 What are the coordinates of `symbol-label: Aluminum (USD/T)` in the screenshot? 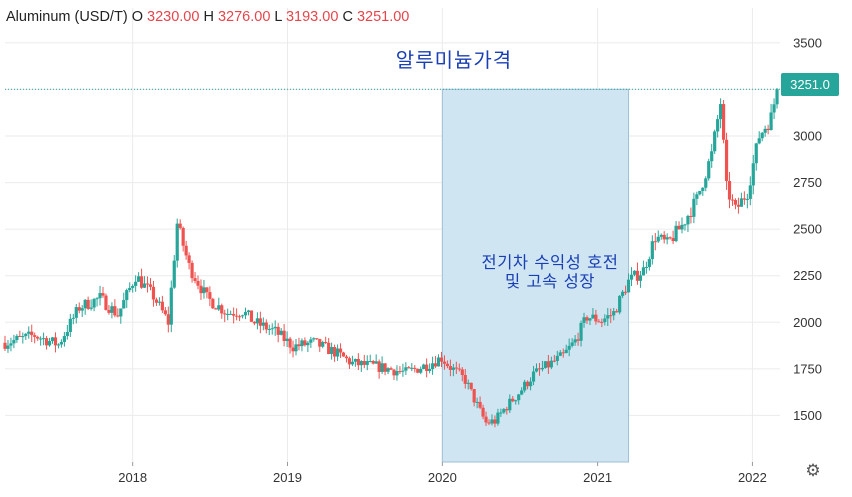 It's located at (67, 17).